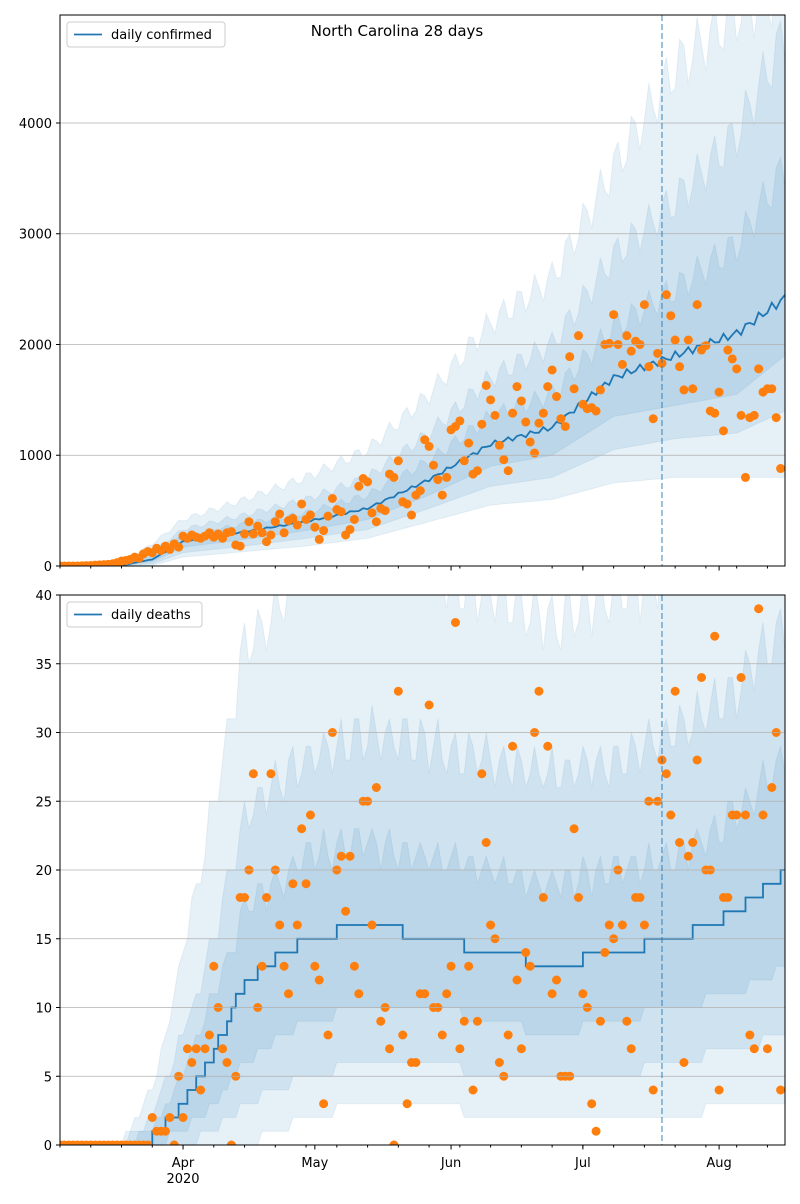 The image size is (800, 1204). I want to click on y-tick-label: 0, so click(48, 1146).